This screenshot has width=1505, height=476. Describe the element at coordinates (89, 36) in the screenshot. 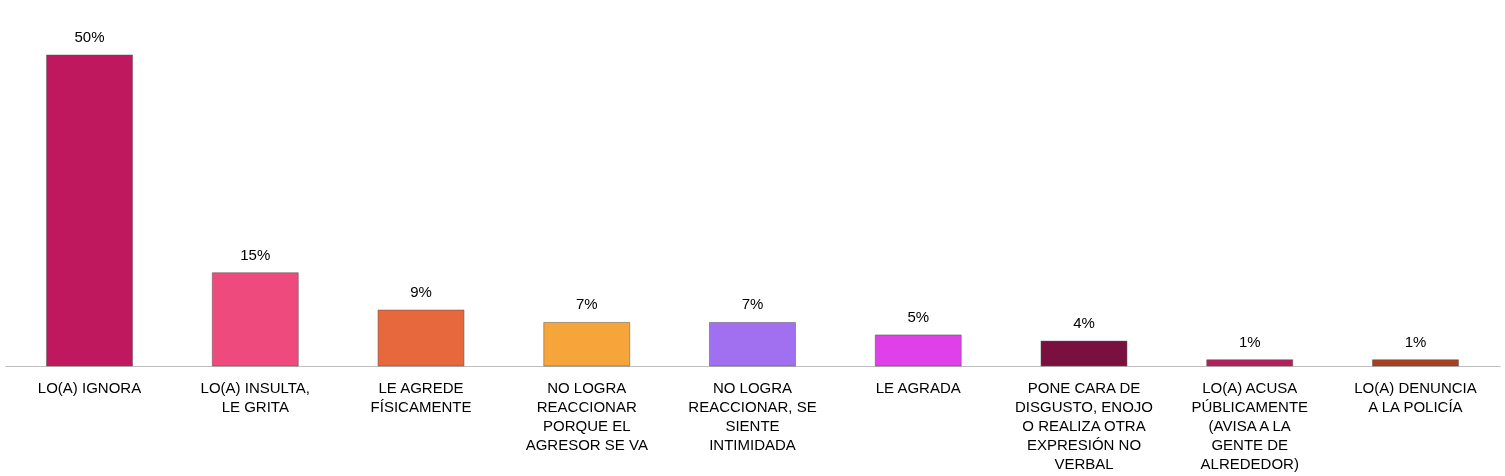

I see `data-label: 50%` at that location.